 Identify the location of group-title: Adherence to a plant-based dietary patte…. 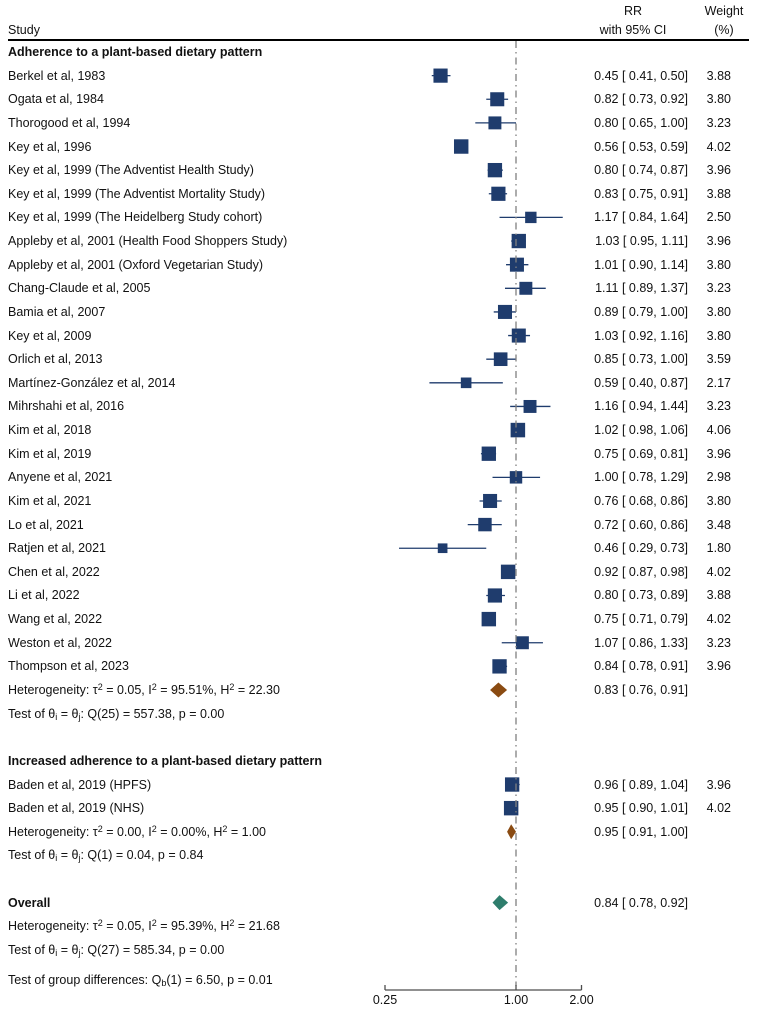
(135, 52).